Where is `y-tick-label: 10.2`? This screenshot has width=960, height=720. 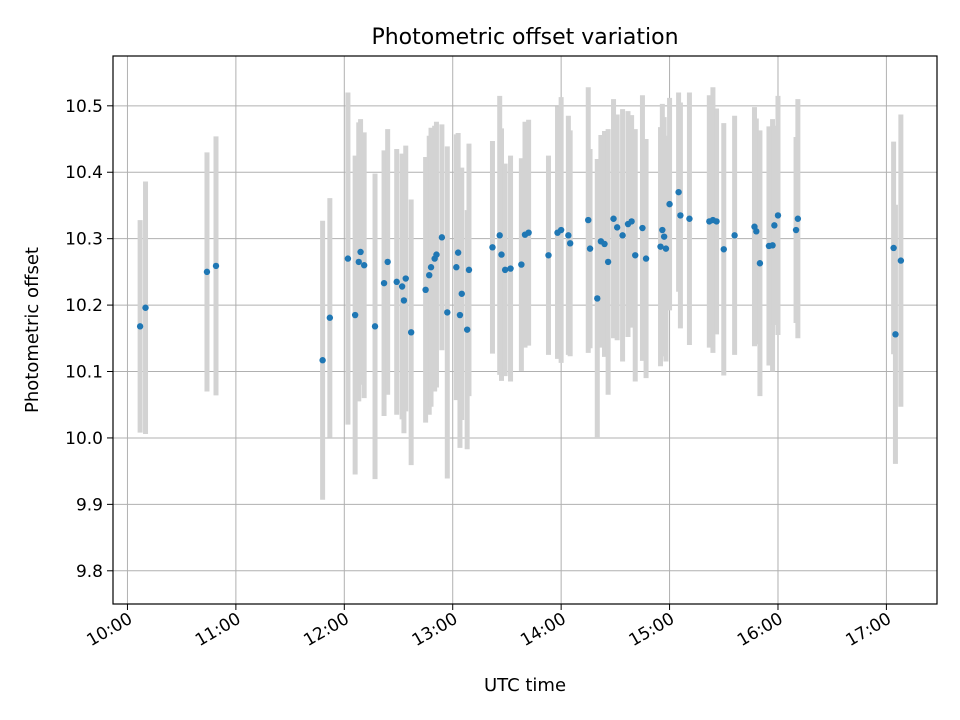 y-tick-label: 10.2 is located at coordinates (84, 306).